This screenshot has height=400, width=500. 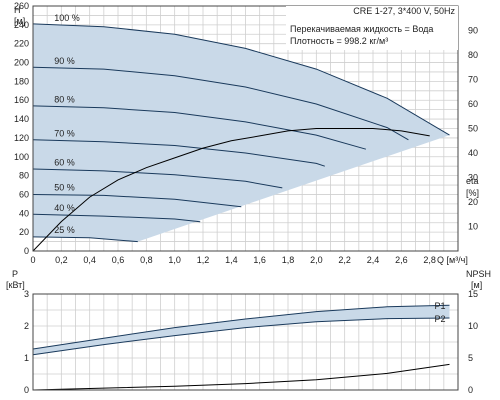 What do you see at coordinates (288, 260) in the screenshot?
I see `flow-tick-label: 1,8` at bounding box center [288, 260].